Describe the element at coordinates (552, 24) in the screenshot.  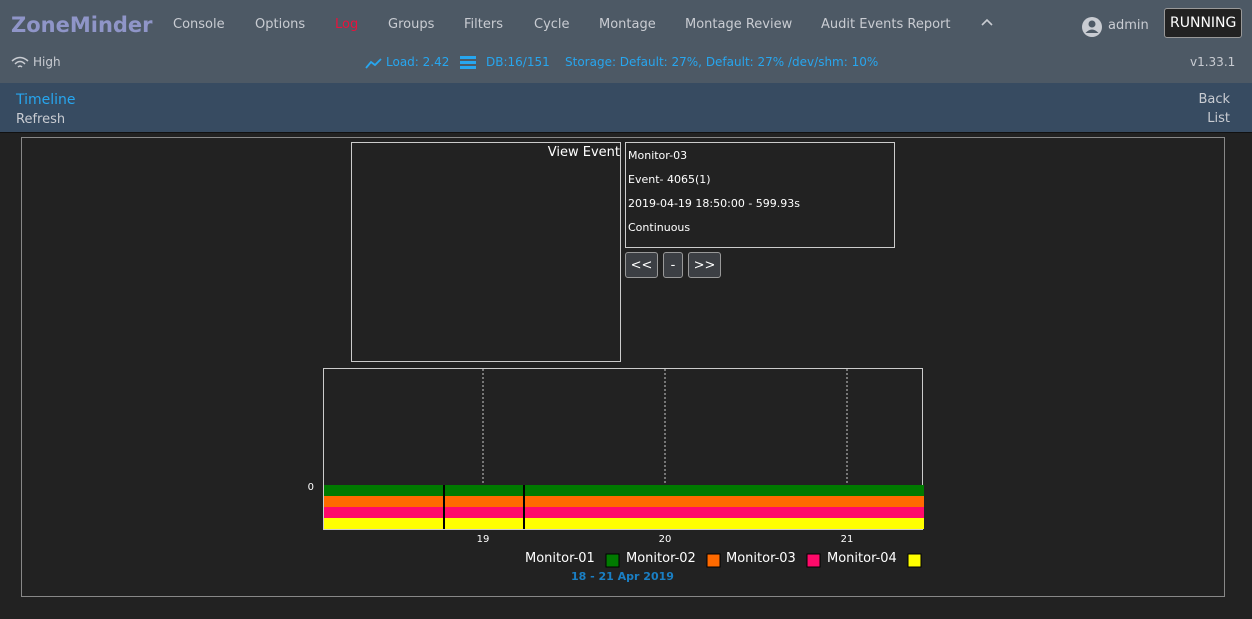
I see `nav-item: Cycle` at that location.